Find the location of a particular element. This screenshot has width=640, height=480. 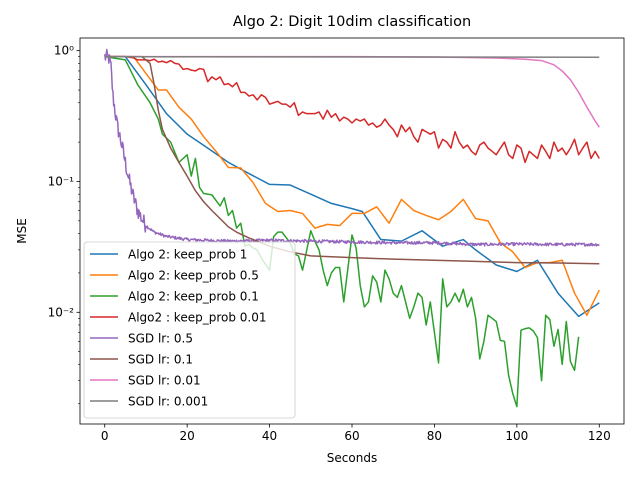

x-tick-label: 120 is located at coordinates (599, 436).